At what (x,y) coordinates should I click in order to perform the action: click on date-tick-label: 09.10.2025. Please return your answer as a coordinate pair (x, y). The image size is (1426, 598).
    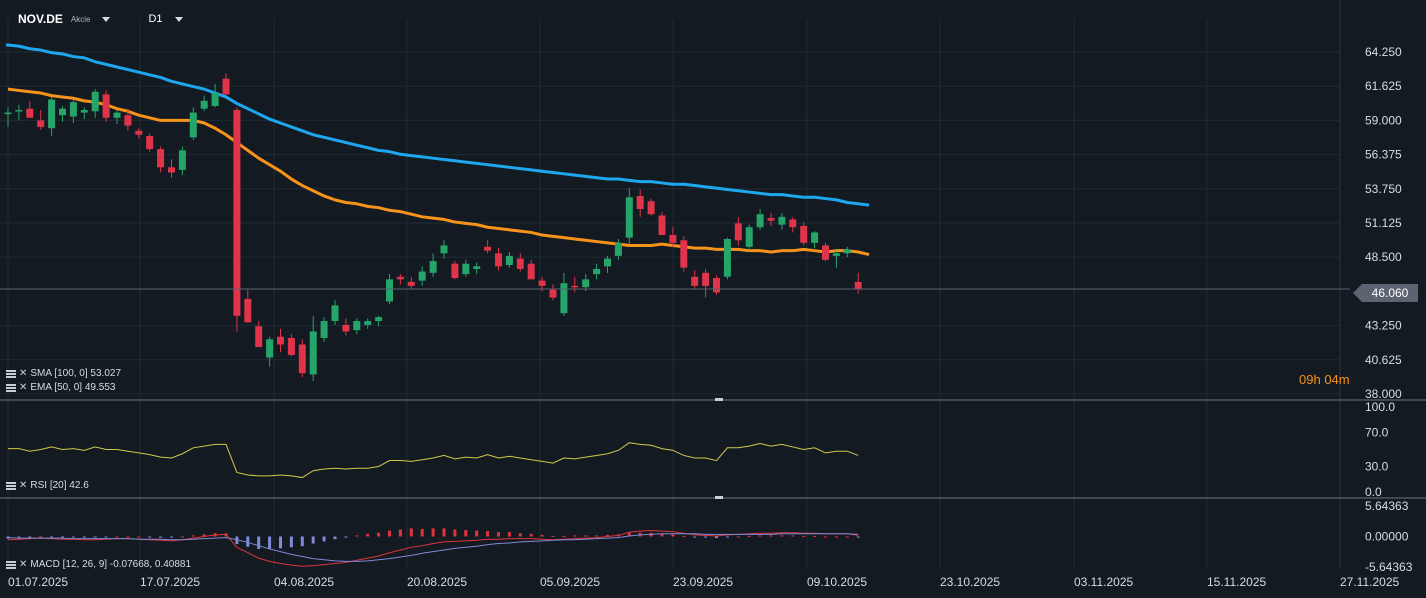
    Looking at the image, I should click on (837, 582).